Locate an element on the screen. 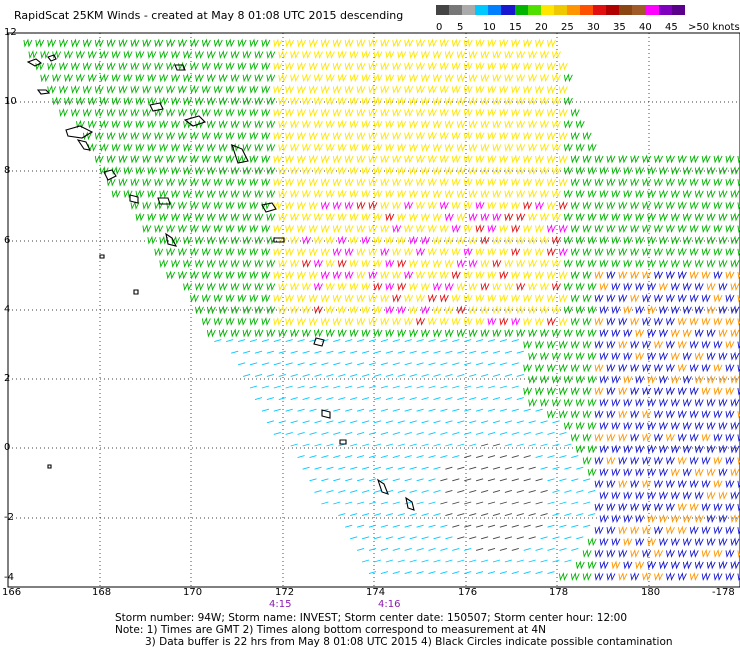 The image size is (740, 650). legend-label: 40 is located at coordinates (645, 27).